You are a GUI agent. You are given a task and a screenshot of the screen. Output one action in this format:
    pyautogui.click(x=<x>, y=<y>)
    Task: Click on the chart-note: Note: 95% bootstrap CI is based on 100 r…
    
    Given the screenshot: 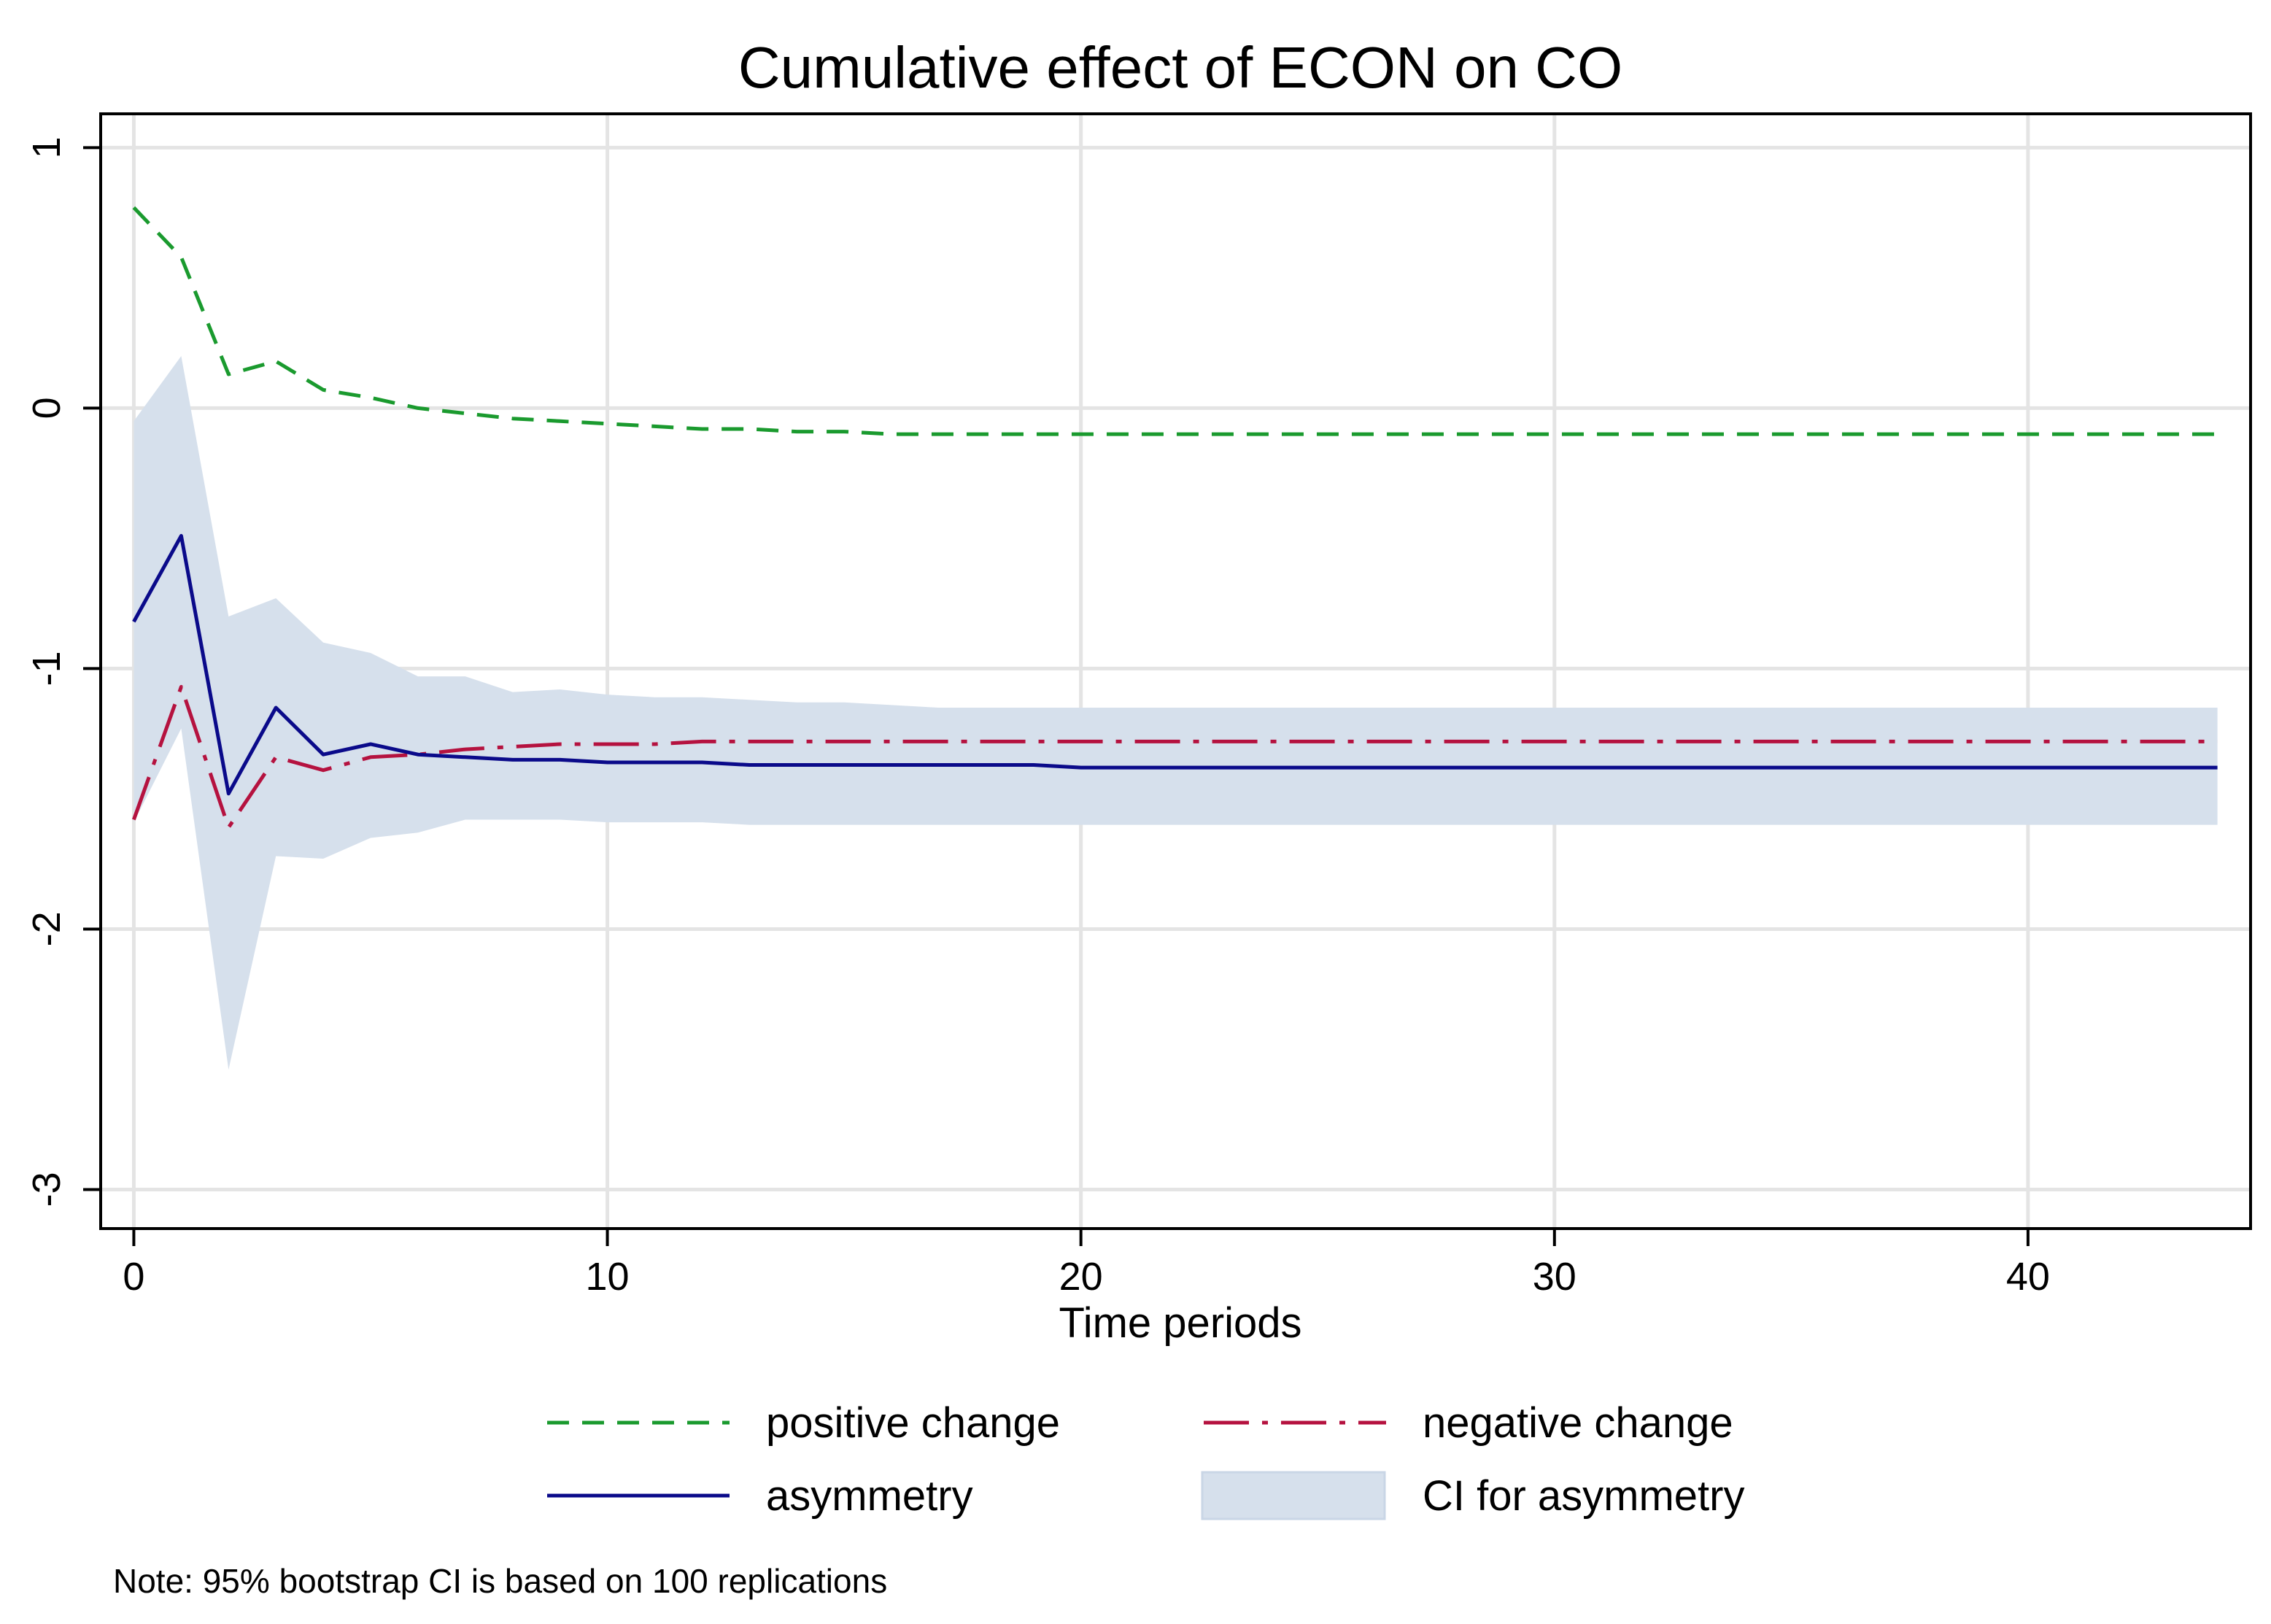 What is the action you would take?
    pyautogui.click(x=500, y=1581)
    